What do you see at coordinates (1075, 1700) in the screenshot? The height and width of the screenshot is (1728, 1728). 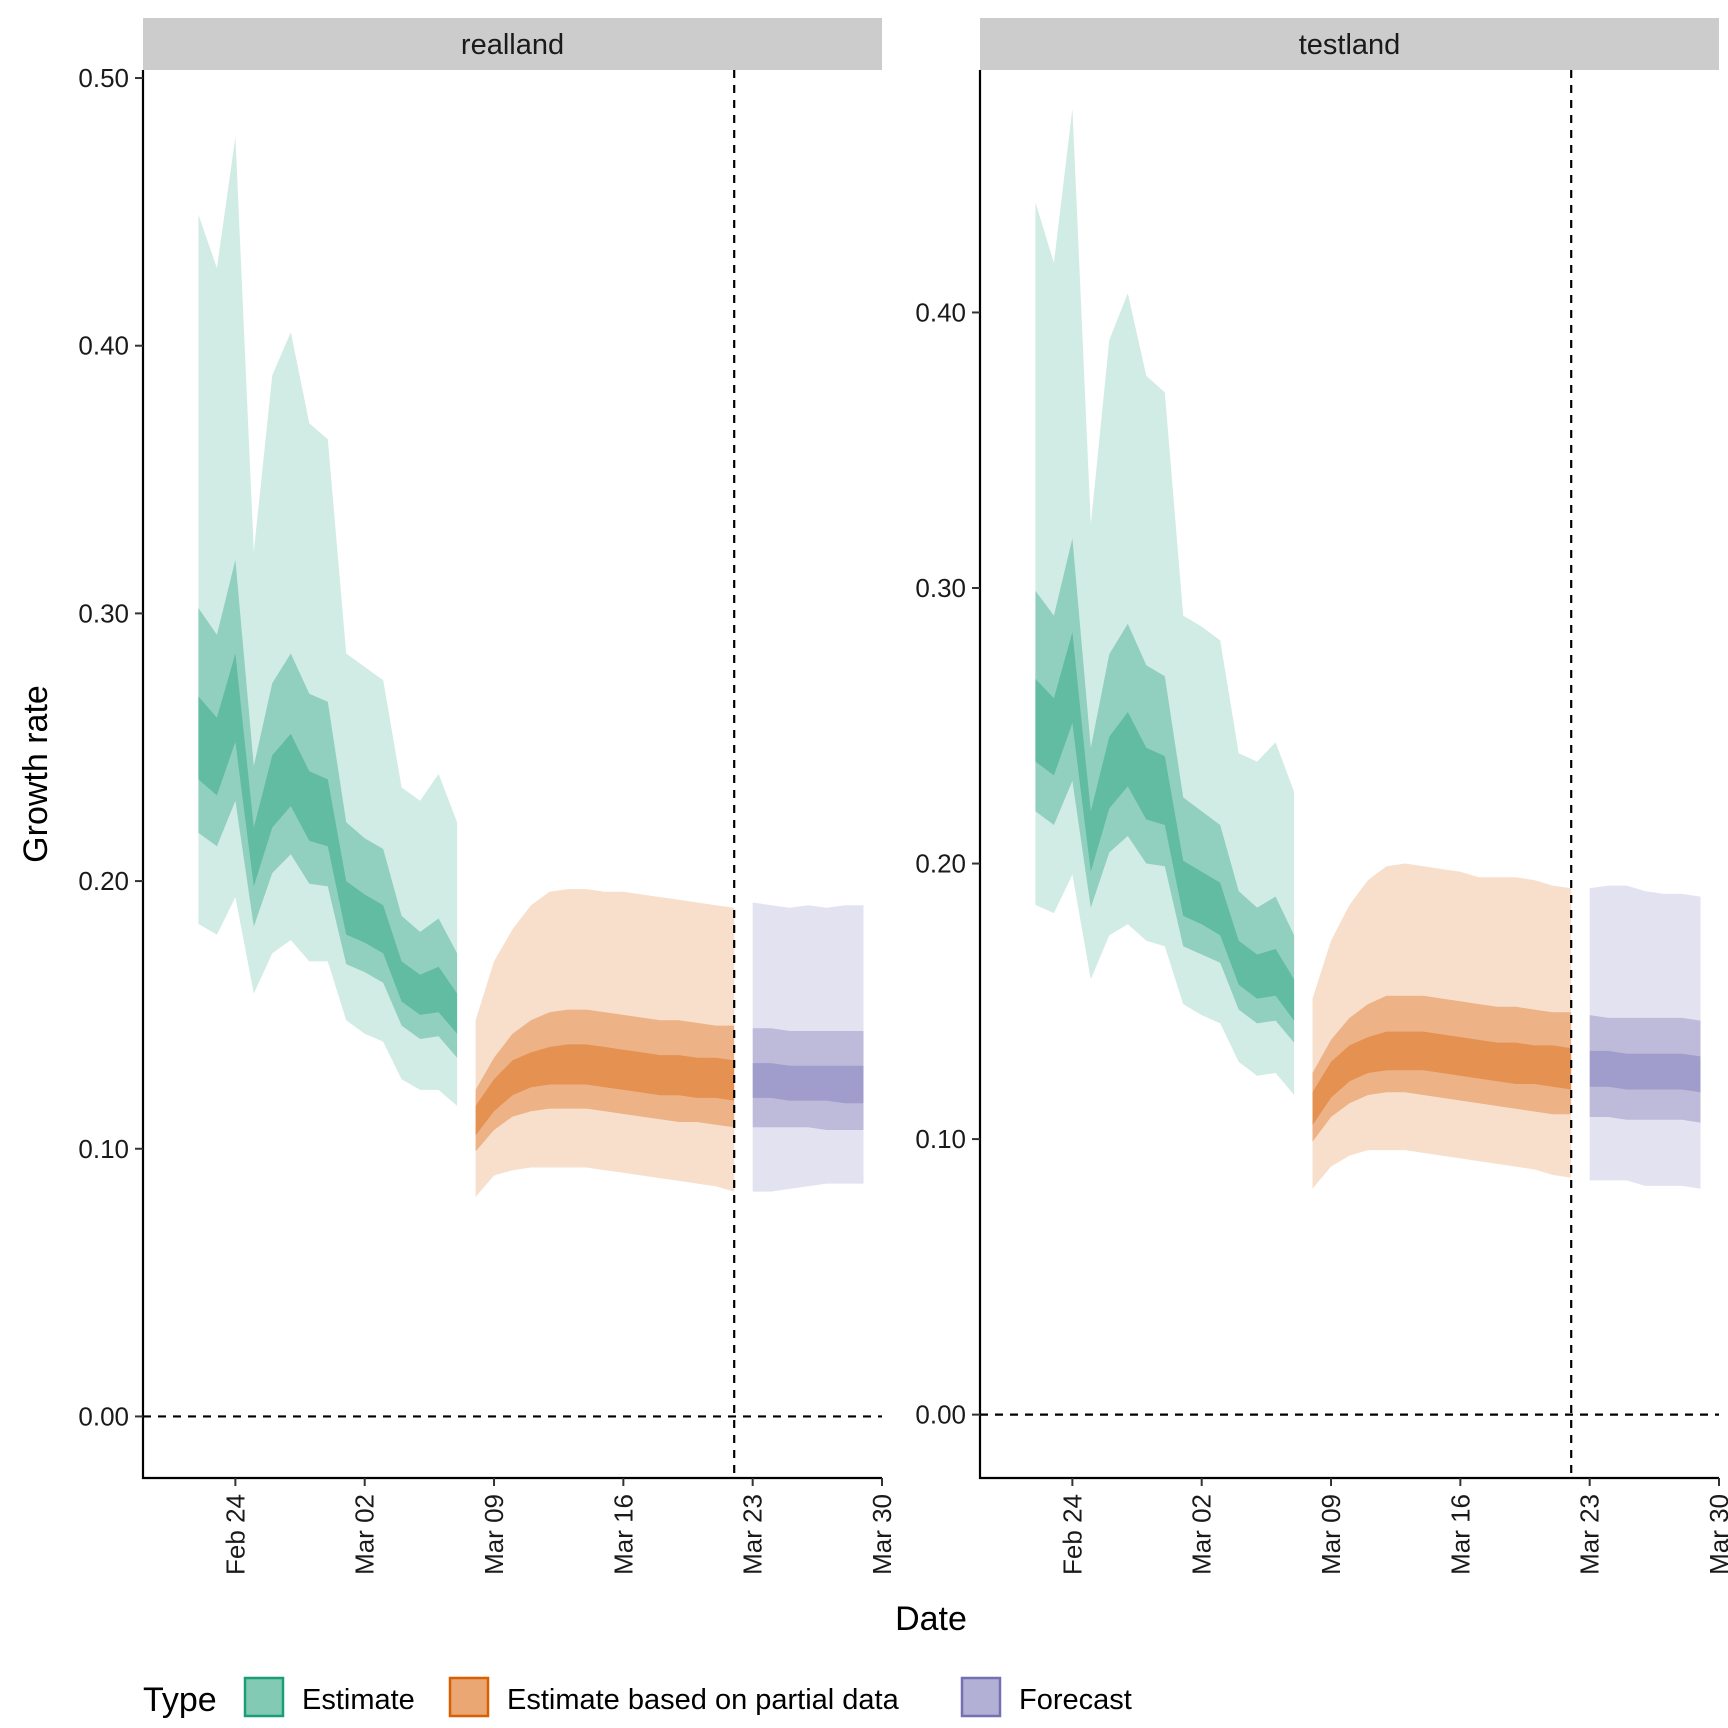 I see `legend-label-forecast: Forecast` at bounding box center [1075, 1700].